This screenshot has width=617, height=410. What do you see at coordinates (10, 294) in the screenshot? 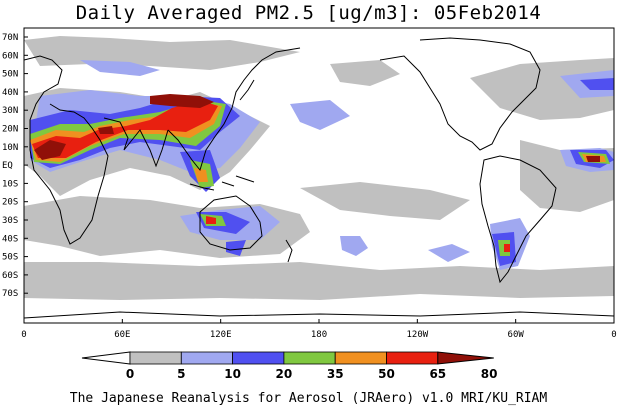
I see `lat-tick-label: 70S` at bounding box center [10, 294].